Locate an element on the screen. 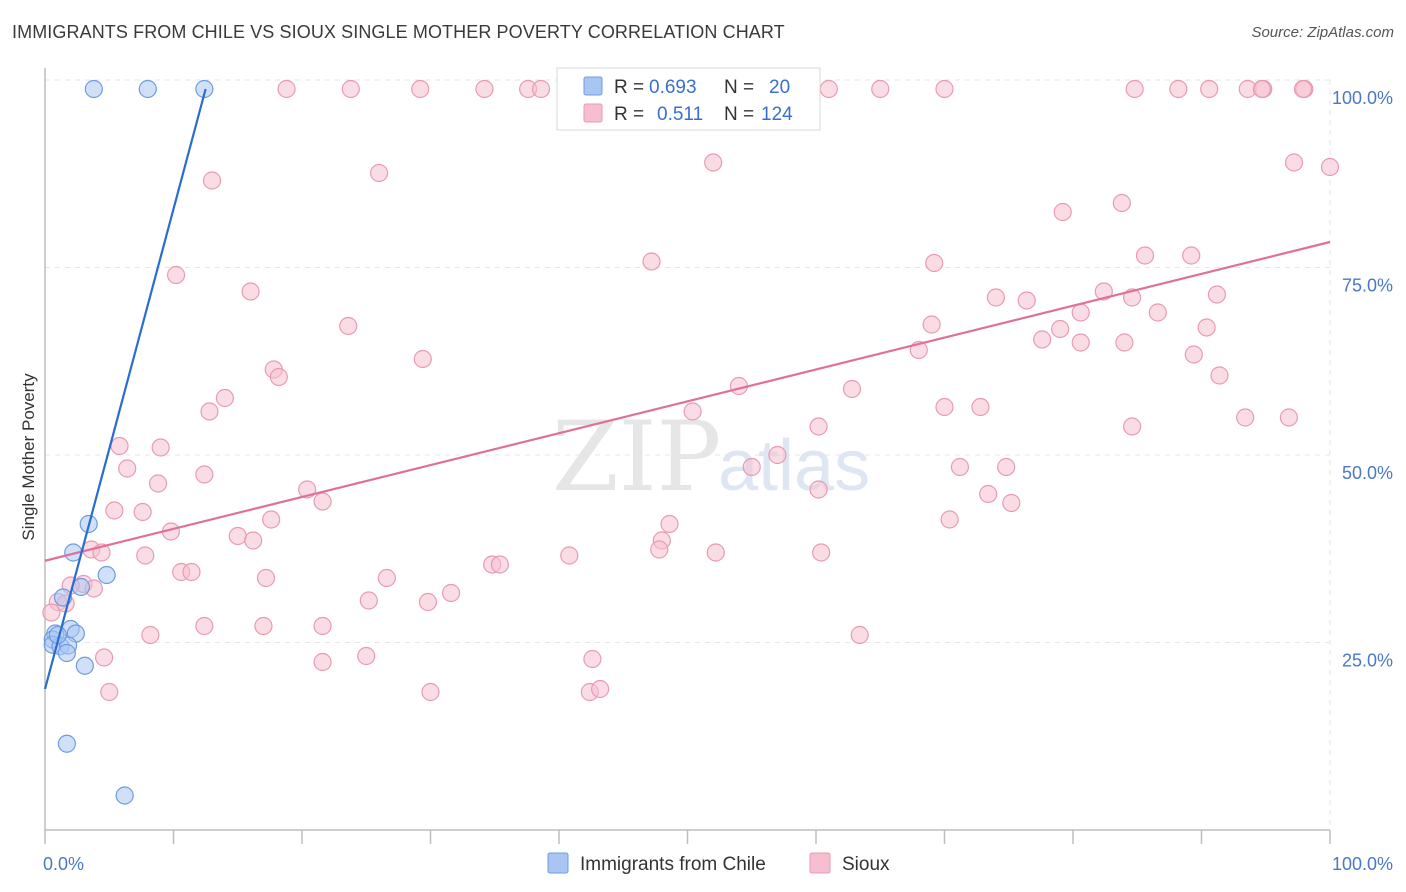 This screenshot has height=892, width=1406. bottom-legend-swatch-pink is located at coordinates (820, 863).